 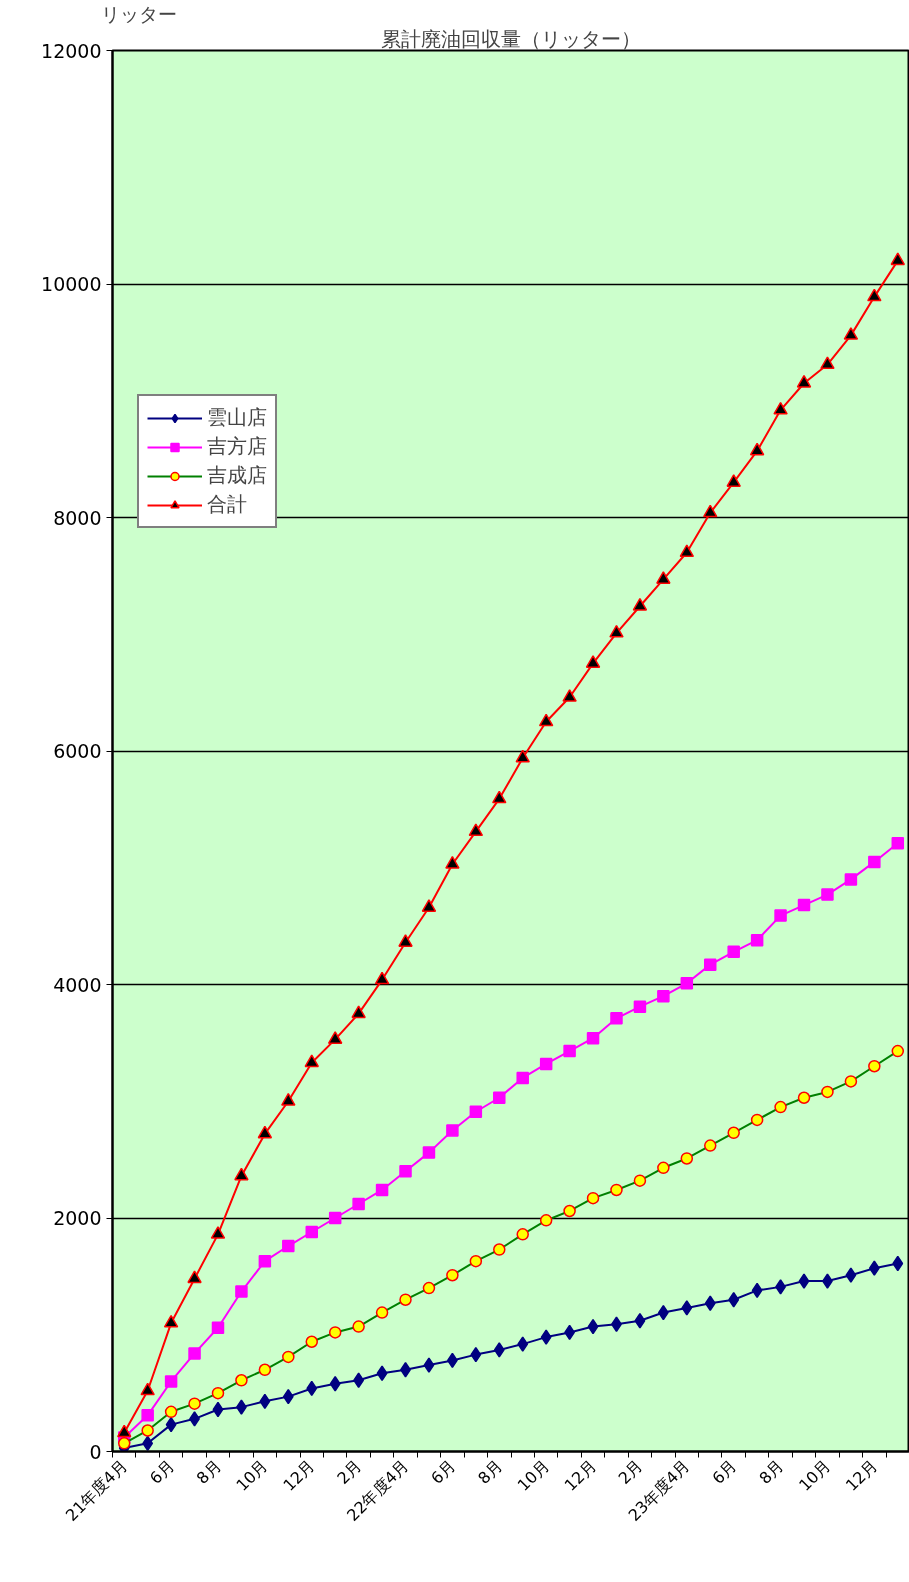 What do you see at coordinates (237, 475) in the screenshot?
I see `legend-label: 吉成店` at bounding box center [237, 475].